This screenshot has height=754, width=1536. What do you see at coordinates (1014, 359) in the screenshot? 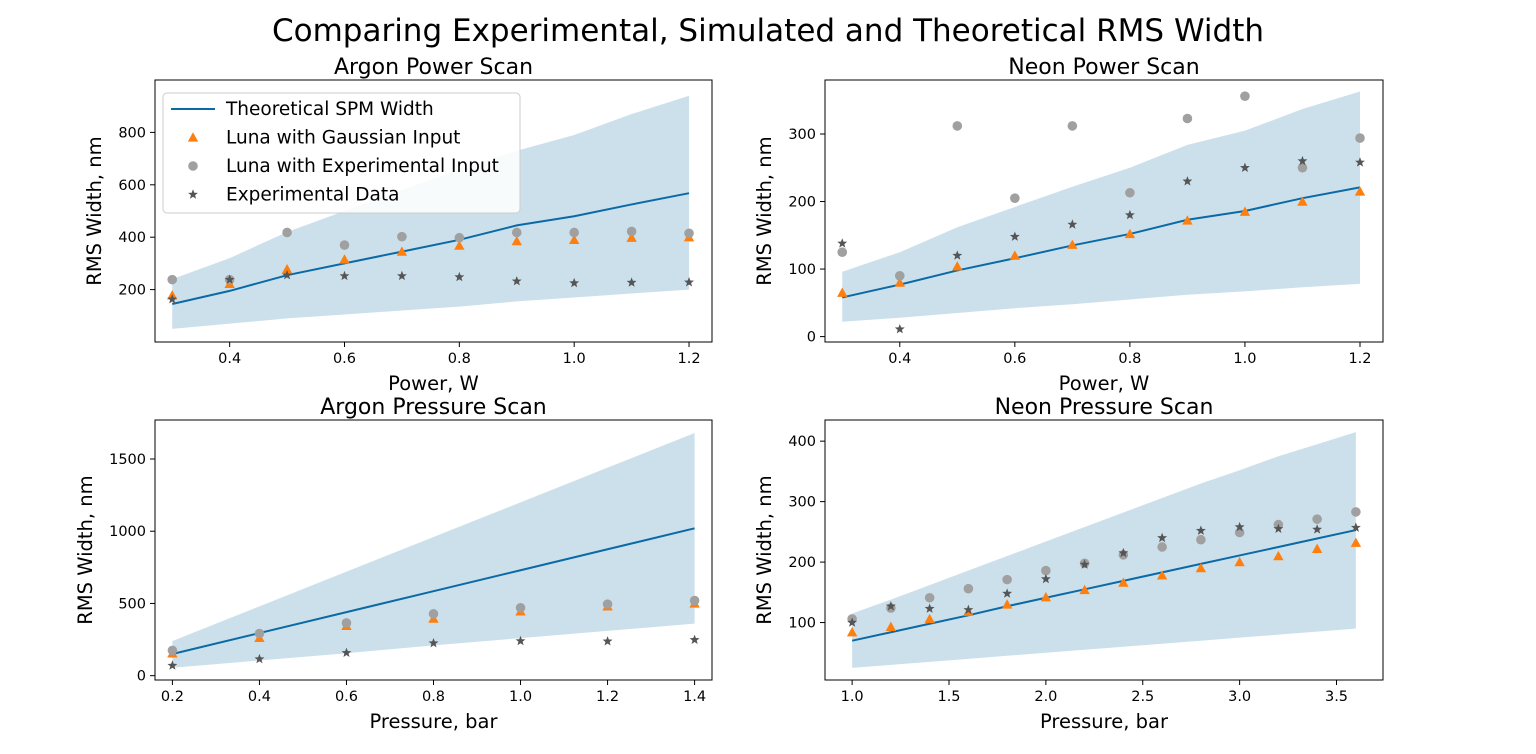
I see `x-tick-label: 0.6` at bounding box center [1014, 359].